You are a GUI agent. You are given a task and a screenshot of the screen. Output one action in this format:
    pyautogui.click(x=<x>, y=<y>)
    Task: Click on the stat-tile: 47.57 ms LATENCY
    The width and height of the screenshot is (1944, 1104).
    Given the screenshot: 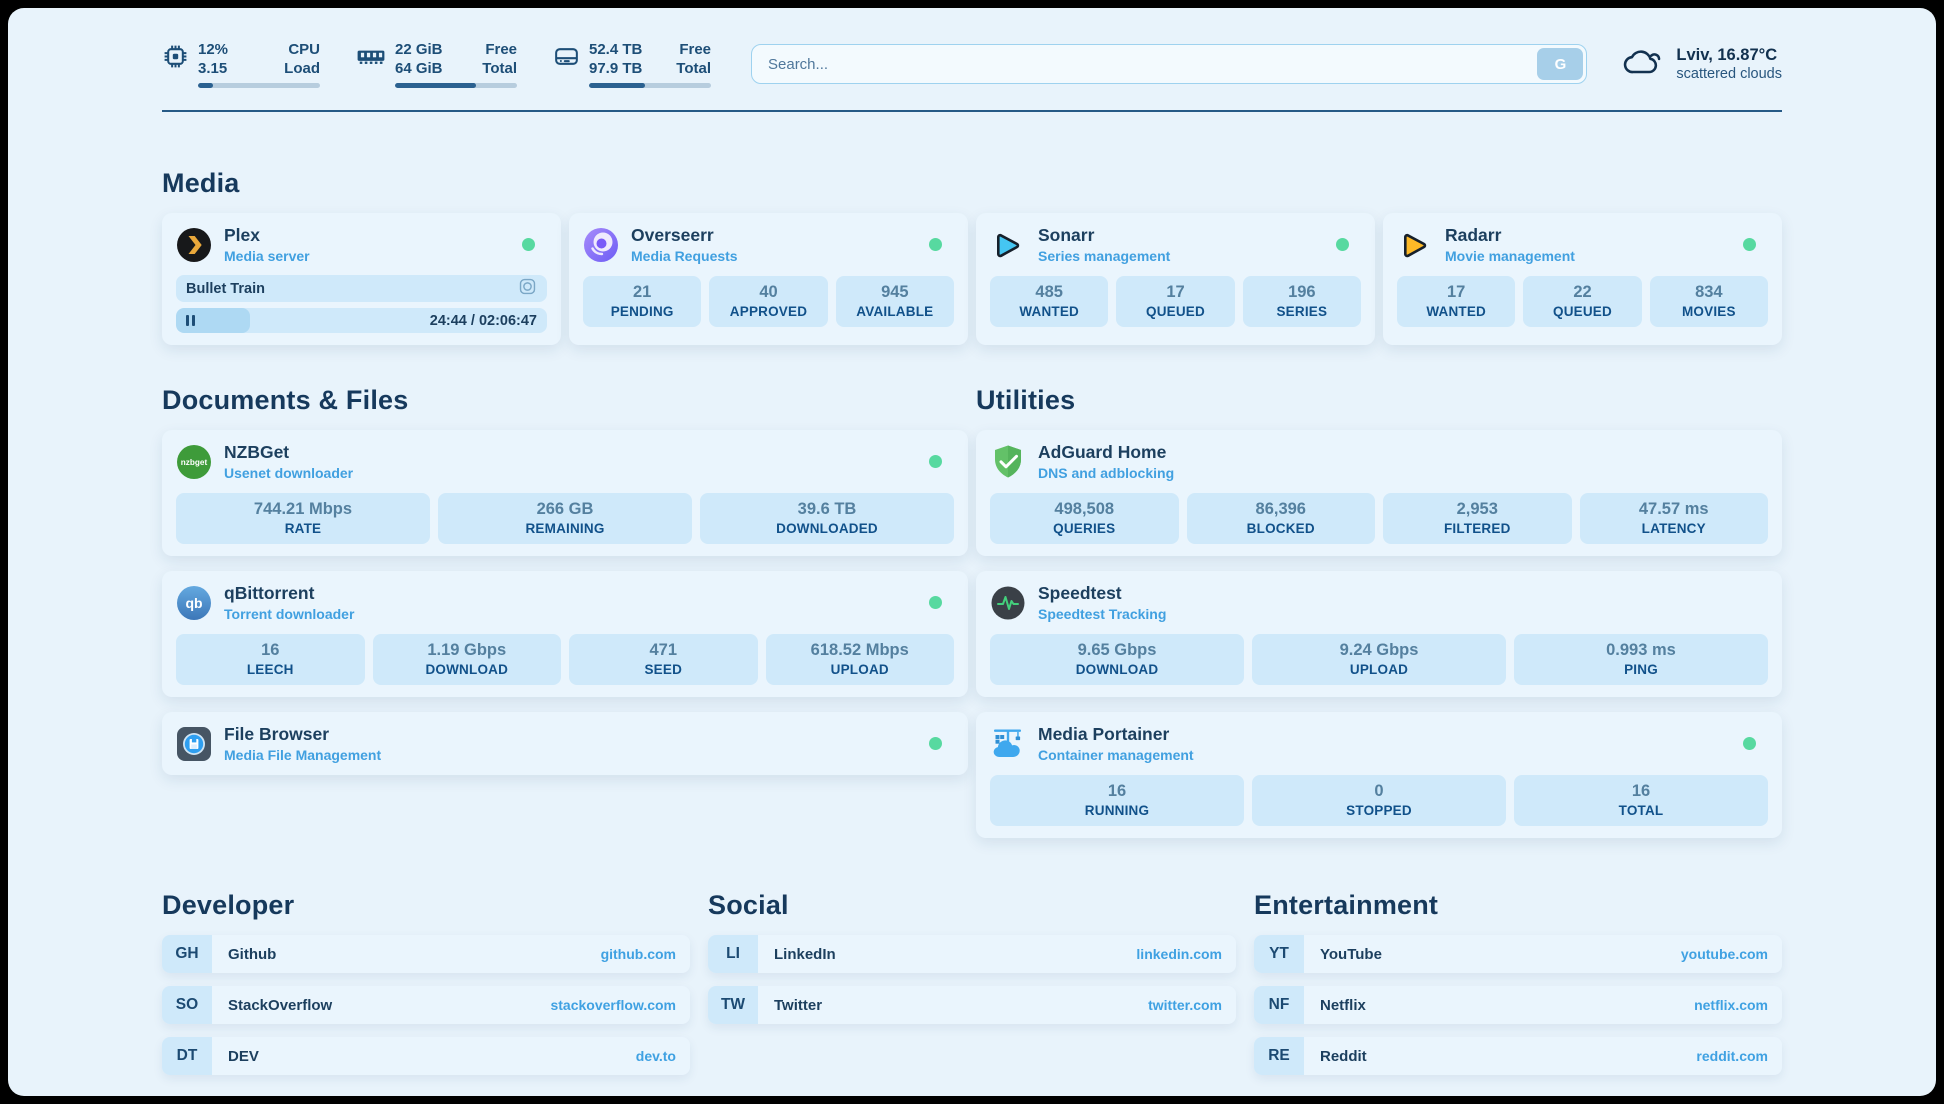 What is the action you would take?
    pyautogui.click(x=1673, y=519)
    